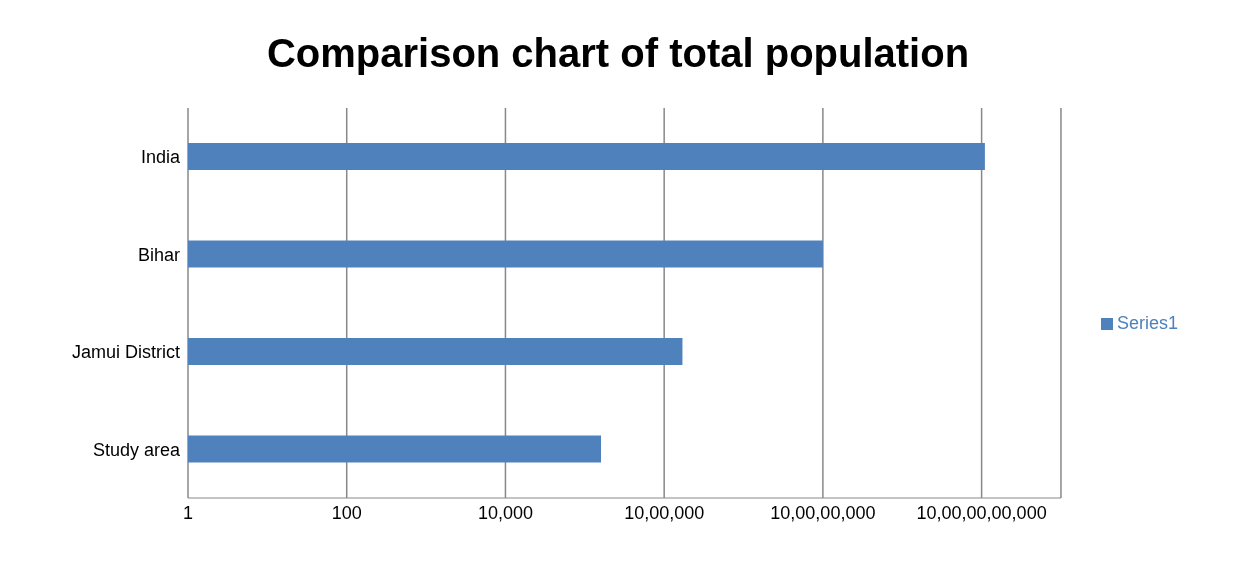 This screenshot has width=1238, height=577. What do you see at coordinates (136, 449) in the screenshot?
I see `y-tick-label: Study area` at bounding box center [136, 449].